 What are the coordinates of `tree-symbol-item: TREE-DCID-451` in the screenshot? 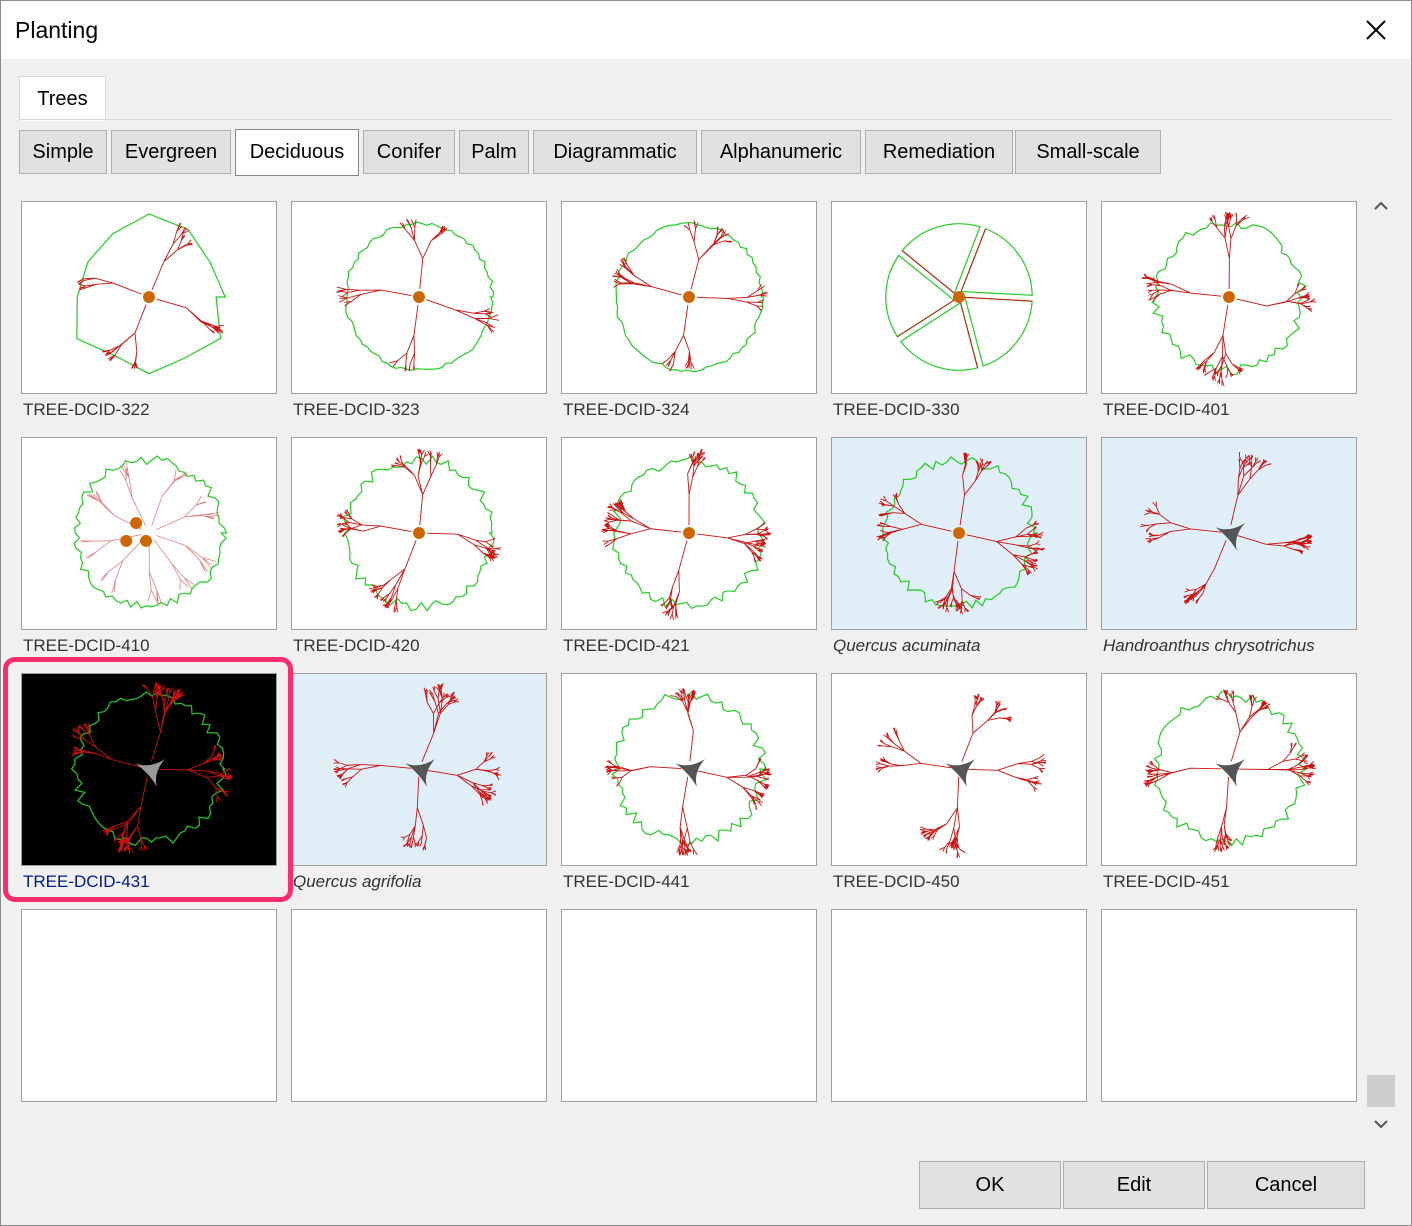 It's located at (1229, 777).